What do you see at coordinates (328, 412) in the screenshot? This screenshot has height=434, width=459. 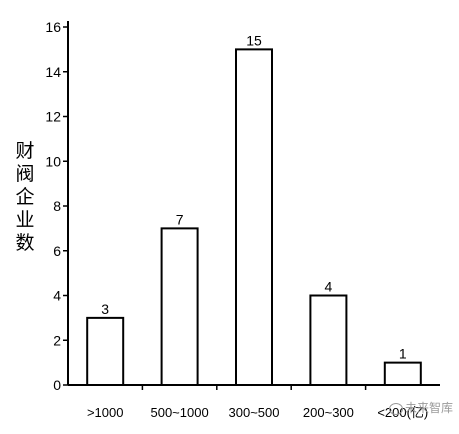 I see `x-tick-label: 200~300` at bounding box center [328, 412].